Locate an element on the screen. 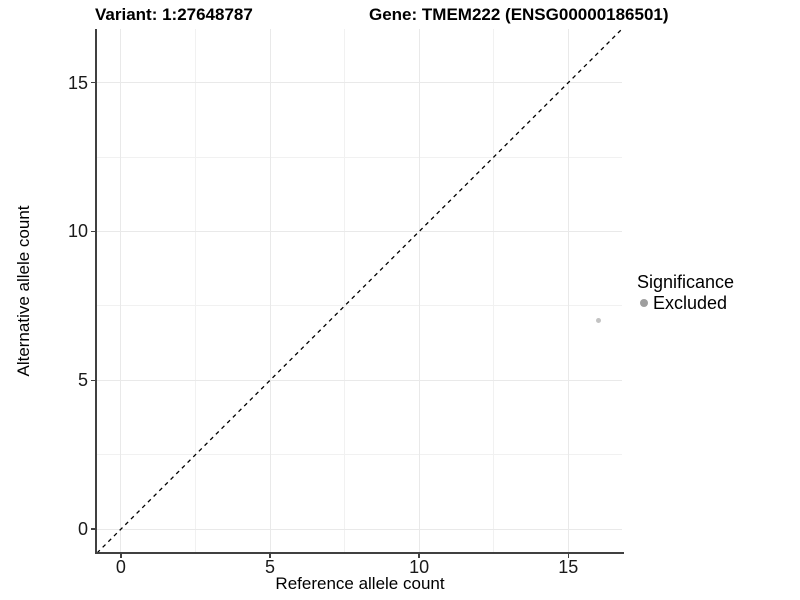 Image resolution: width=800 pixels, height=600 pixels. x-tick-label: 0 is located at coordinates (120, 567).